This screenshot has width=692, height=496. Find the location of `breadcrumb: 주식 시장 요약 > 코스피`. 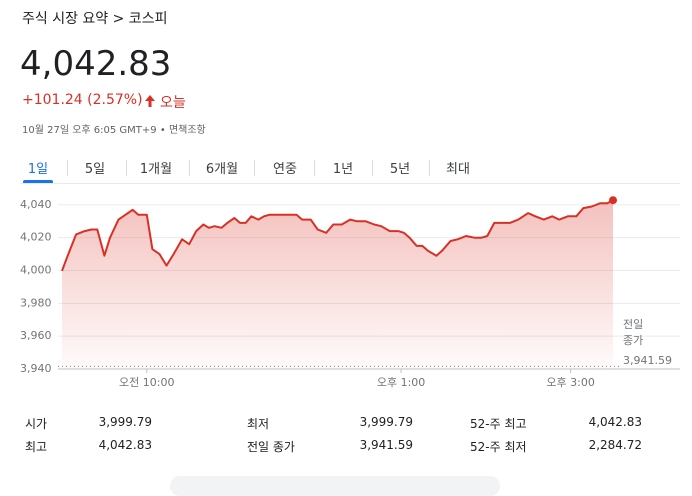

breadcrumb: 주식 시장 요약 > 코스피 is located at coordinates (95, 19).